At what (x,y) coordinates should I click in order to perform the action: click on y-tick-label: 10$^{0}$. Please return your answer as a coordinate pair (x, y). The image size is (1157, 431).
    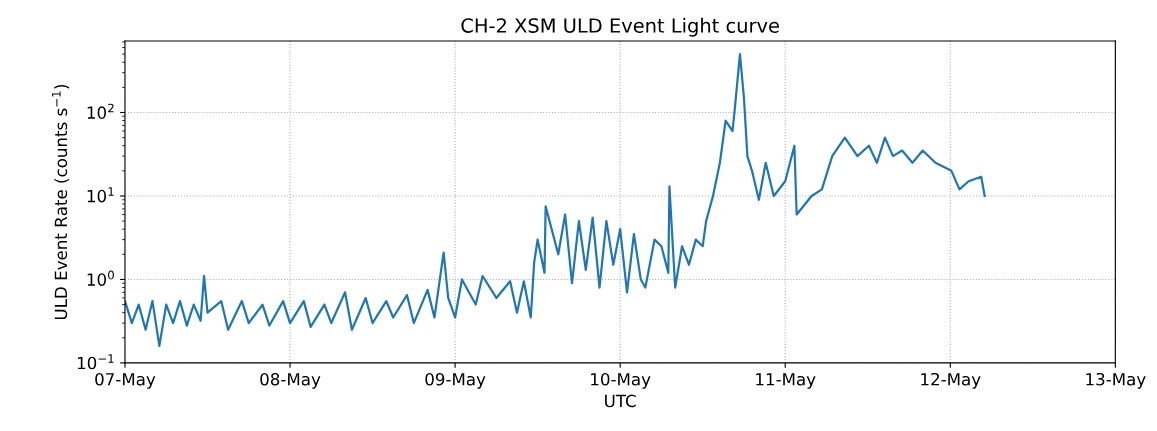
    Looking at the image, I should click on (100, 278).